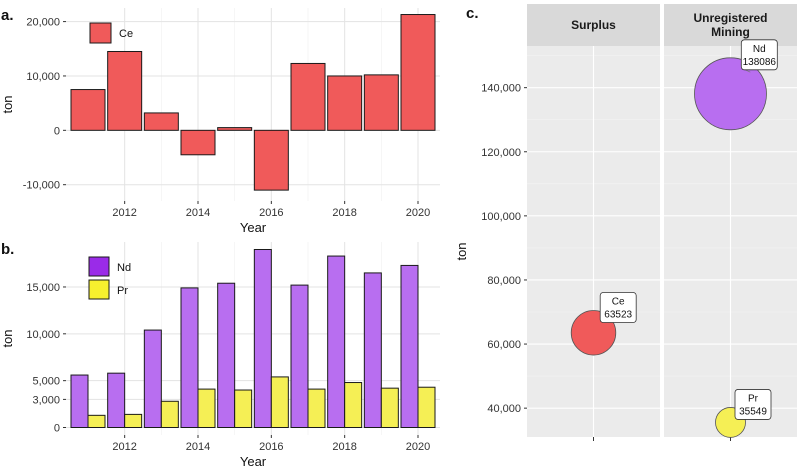  Describe the element at coordinates (618, 301) in the screenshot. I see `label-element: Ce` at that location.